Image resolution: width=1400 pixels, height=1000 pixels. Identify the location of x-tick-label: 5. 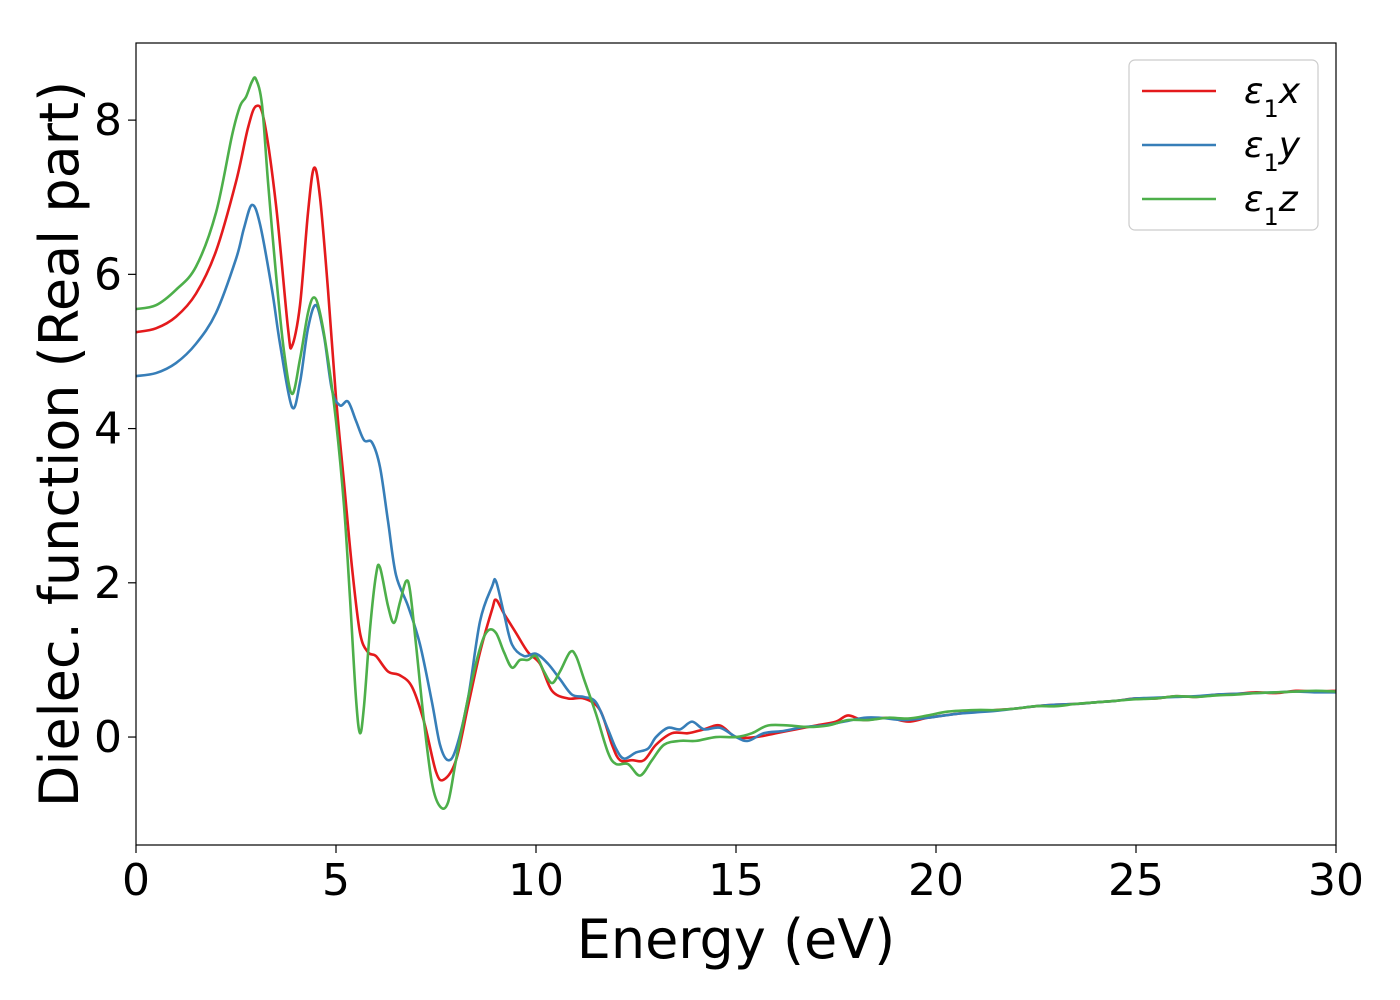
(336, 880).